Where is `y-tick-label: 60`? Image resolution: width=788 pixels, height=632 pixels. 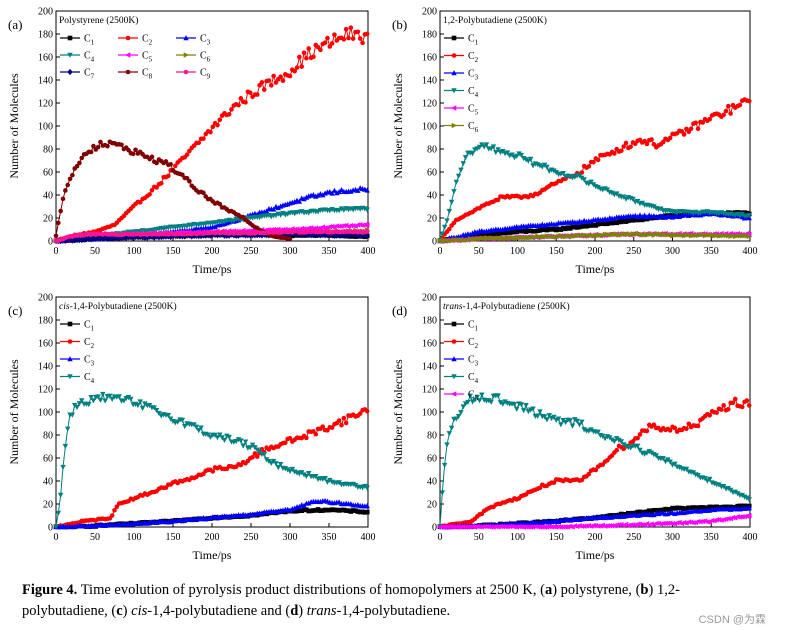
y-tick-label: 60 is located at coordinates (432, 459).